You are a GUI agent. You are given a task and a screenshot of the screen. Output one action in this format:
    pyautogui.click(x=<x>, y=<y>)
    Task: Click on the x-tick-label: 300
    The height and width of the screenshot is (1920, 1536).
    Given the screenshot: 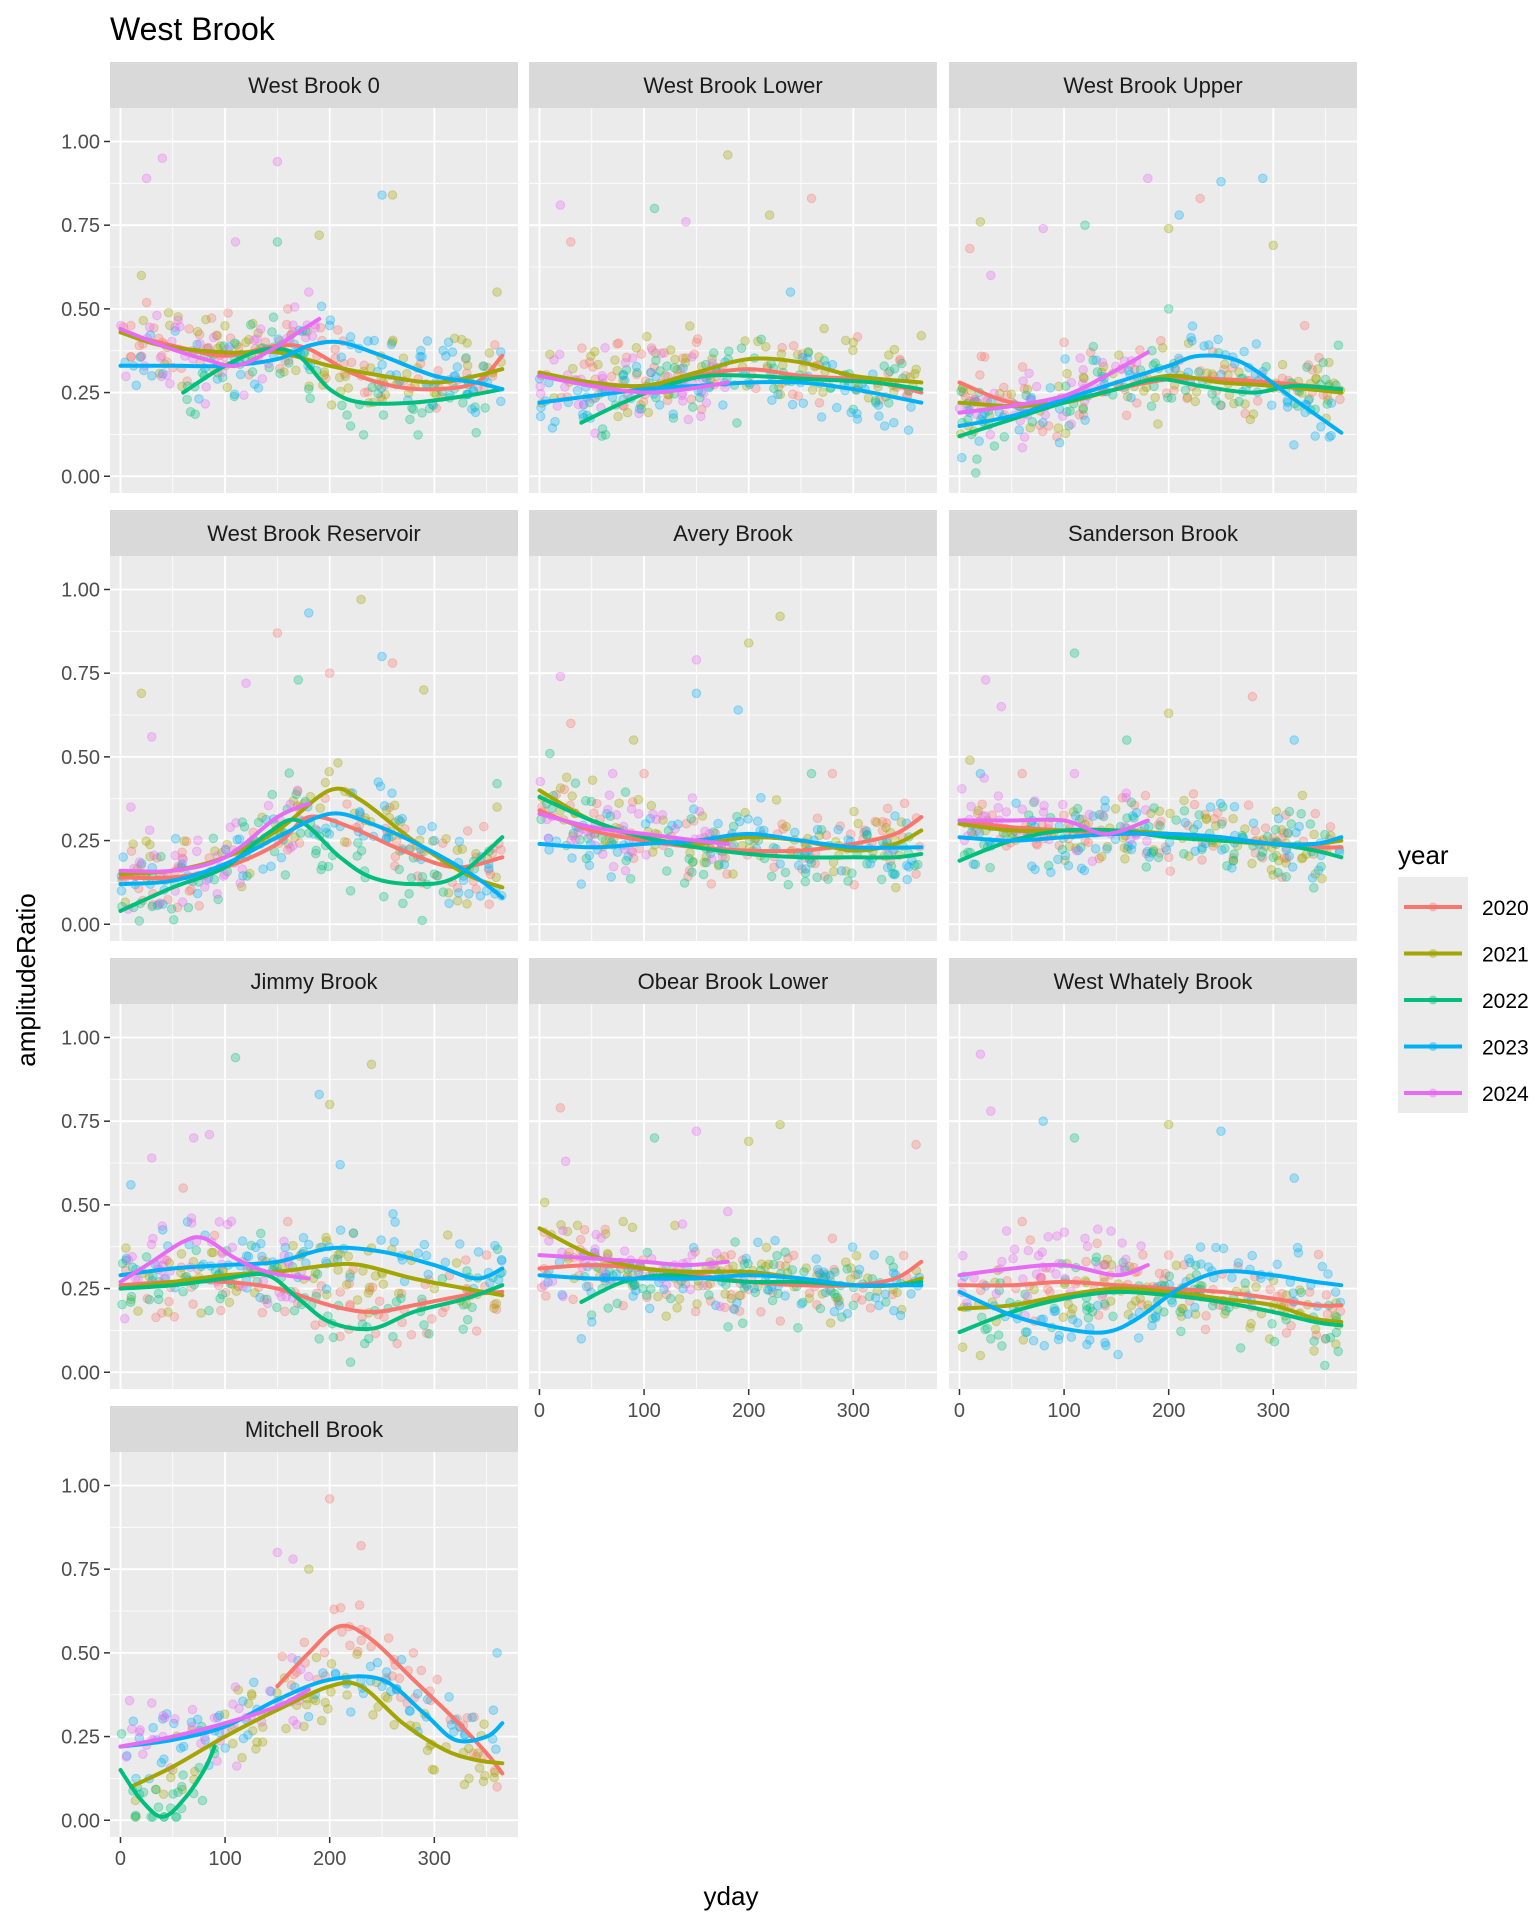 What is the action you would take?
    pyautogui.click(x=434, y=1859)
    